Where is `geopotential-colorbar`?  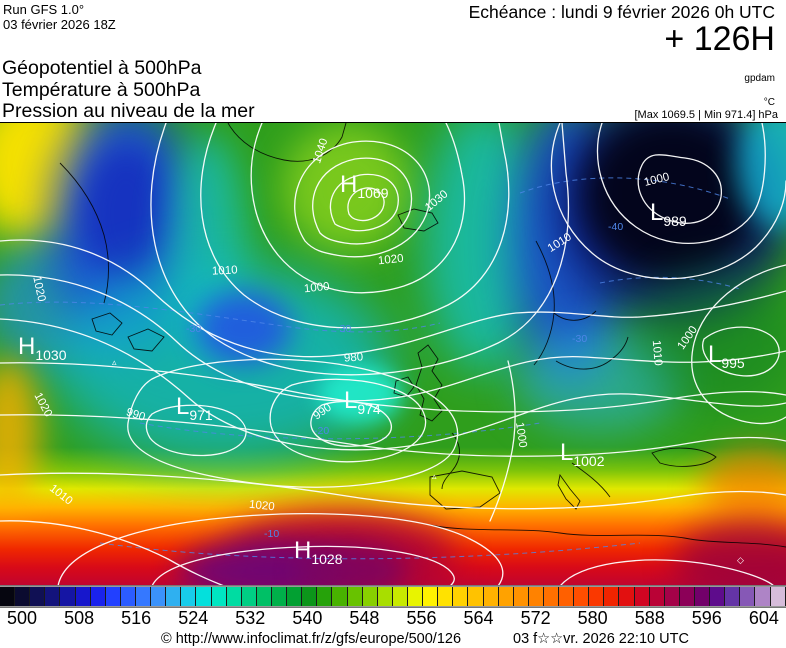 geopotential-colorbar is located at coordinates (393, 596).